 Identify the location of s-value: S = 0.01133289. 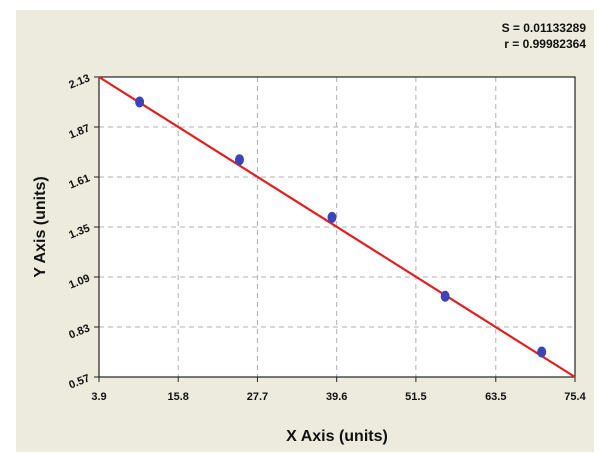
(543, 28).